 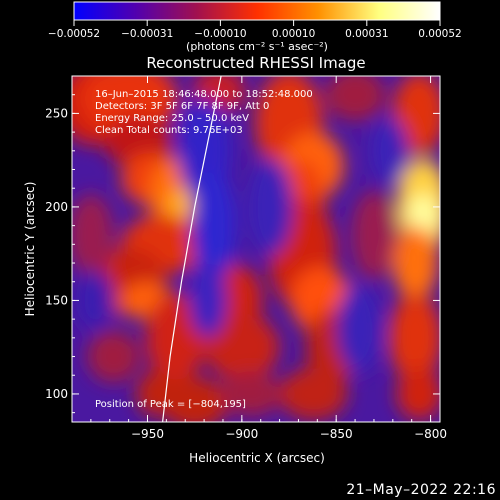 I want to click on colorbar-bar, so click(x=257, y=11).